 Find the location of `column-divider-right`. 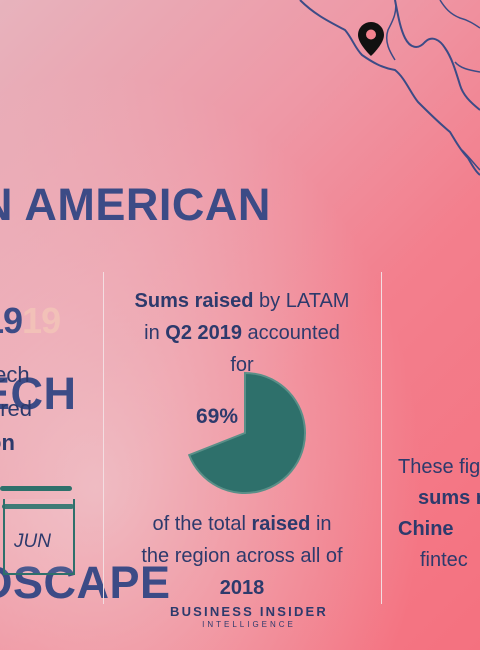

column-divider-right is located at coordinates (381, 438).